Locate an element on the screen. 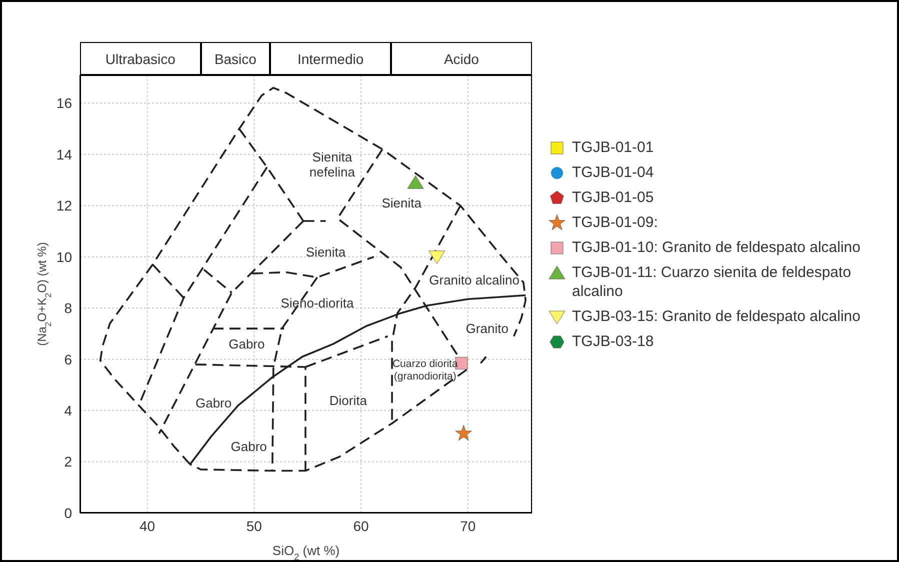 Image resolution: width=899 pixels, height=562 pixels. annotation: Sienita nefelina is located at coordinates (332, 165).